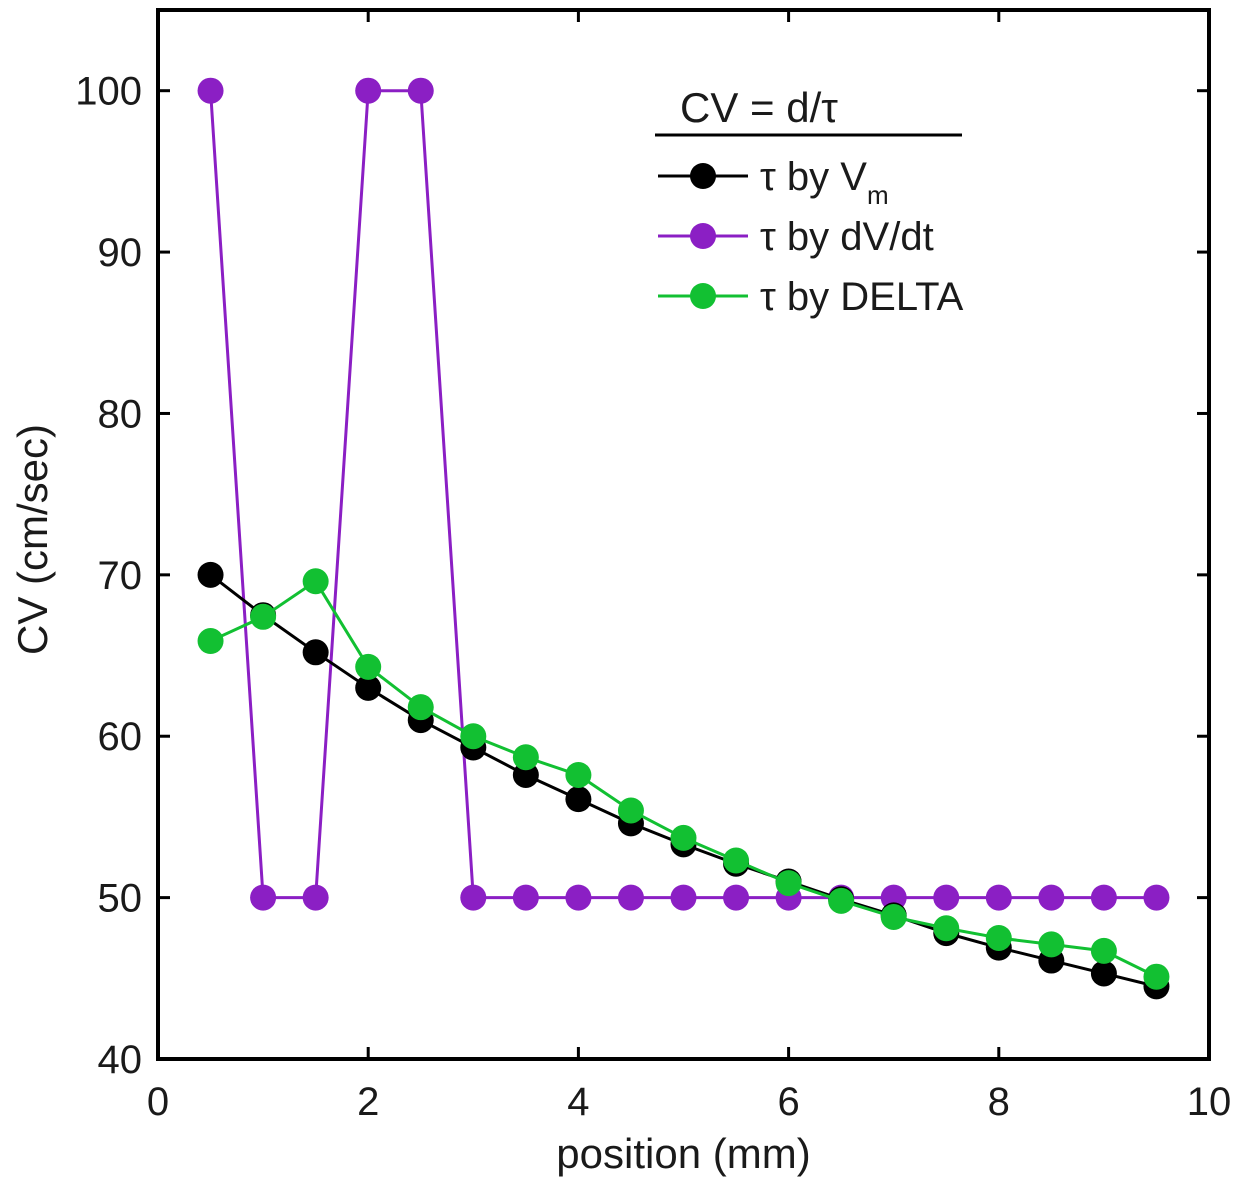 The width and height of the screenshot is (1237, 1189). Describe the element at coordinates (108, 92) in the screenshot. I see `y-tick-label: 100` at that location.